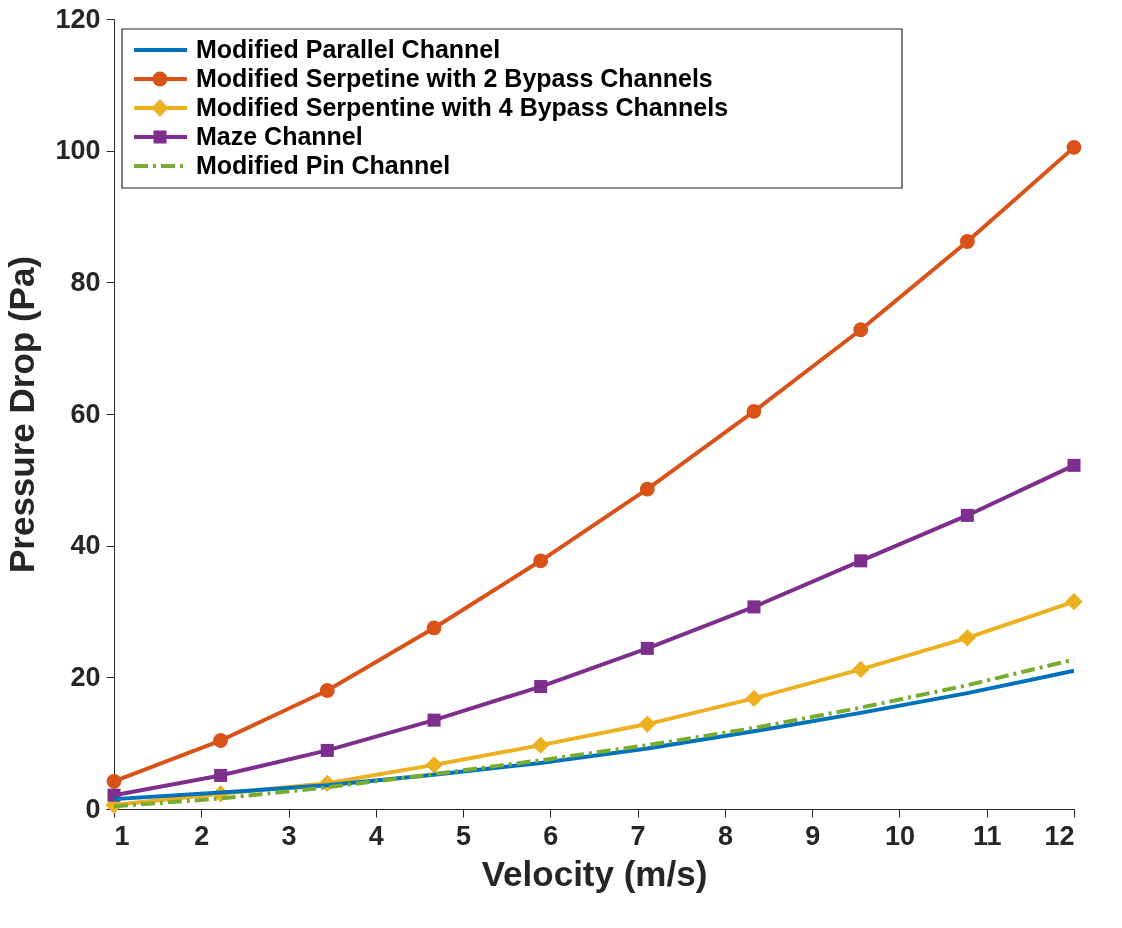 Image resolution: width=1122 pixels, height=928 pixels. What do you see at coordinates (323, 165) in the screenshot?
I see `legend-label: Modified Pin Channel` at bounding box center [323, 165].